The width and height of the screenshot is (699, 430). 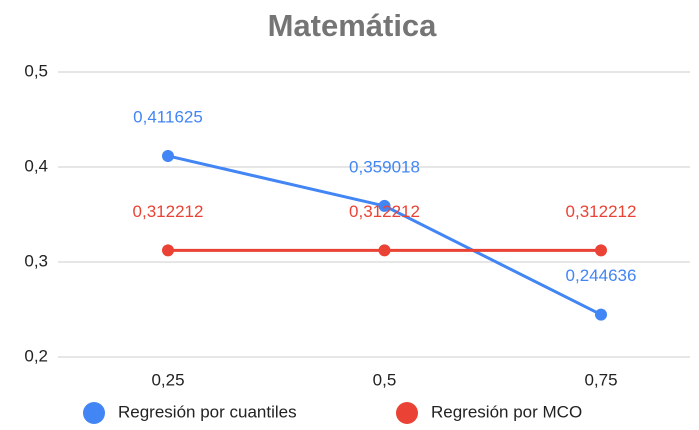 I want to click on data-label: 0,411625, so click(x=168, y=116).